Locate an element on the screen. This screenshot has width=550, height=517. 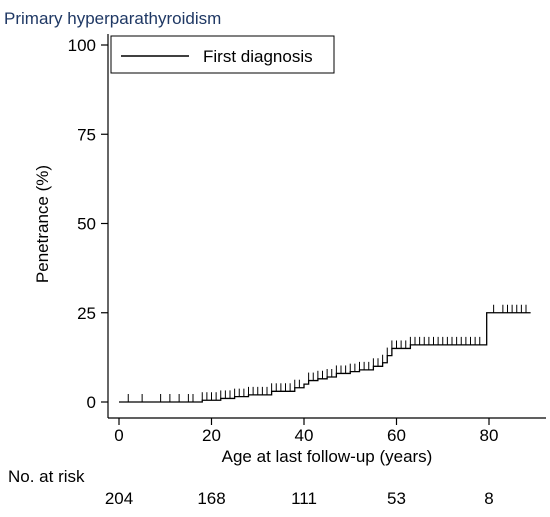
risk-table-counts: 204 168 111 53 8 is located at coordinates (299, 498).